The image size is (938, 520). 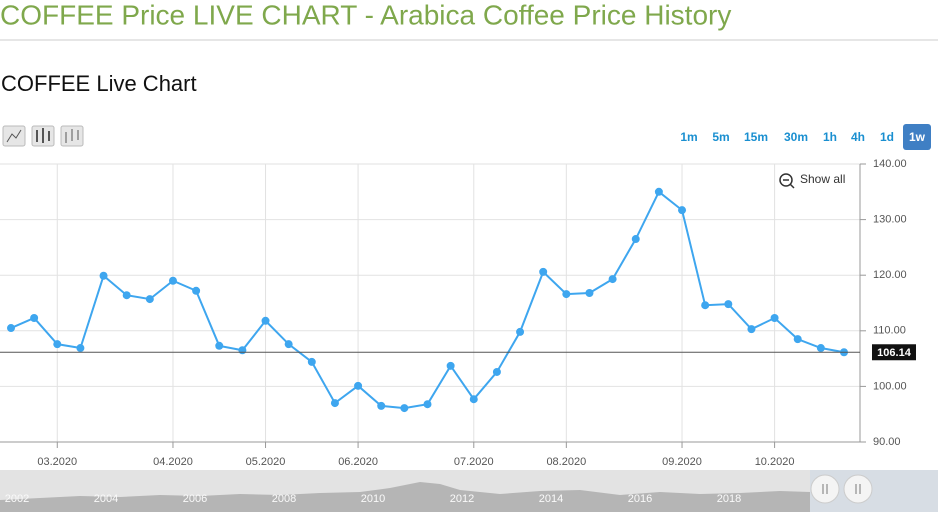 What do you see at coordinates (858, 137) in the screenshot?
I see `range-button: 4h` at bounding box center [858, 137].